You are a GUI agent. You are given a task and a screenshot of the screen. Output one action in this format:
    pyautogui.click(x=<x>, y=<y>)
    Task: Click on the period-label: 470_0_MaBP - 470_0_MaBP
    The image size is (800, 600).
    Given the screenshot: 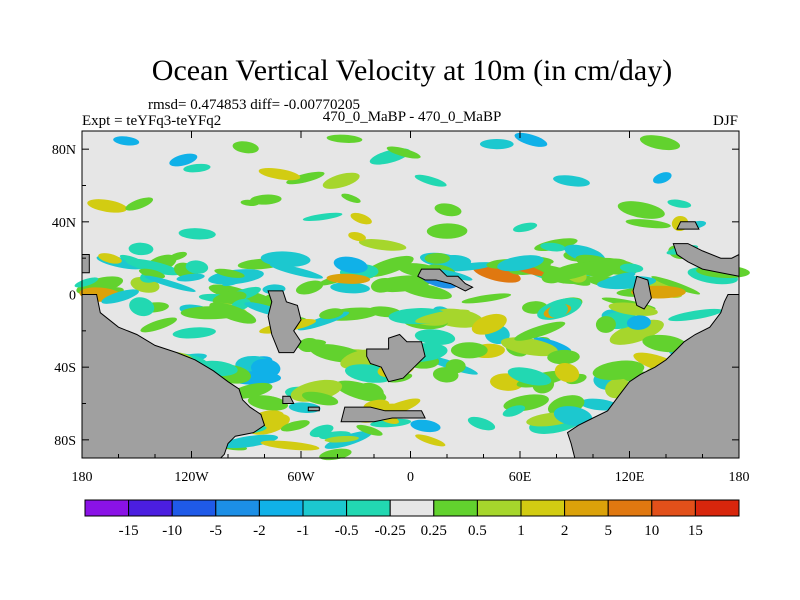 What is the action you would take?
    pyautogui.click(x=412, y=117)
    